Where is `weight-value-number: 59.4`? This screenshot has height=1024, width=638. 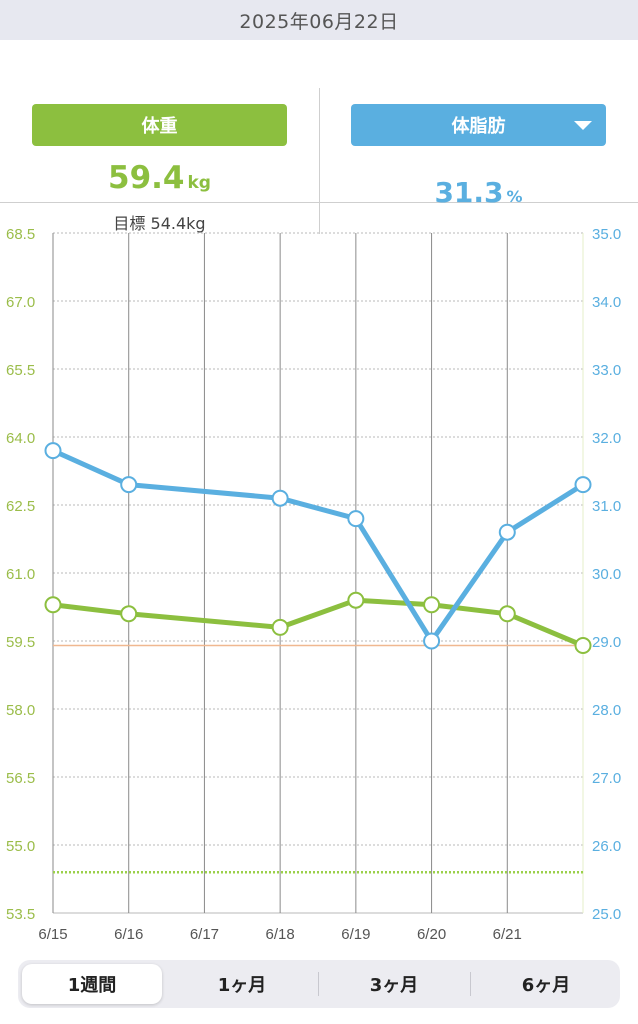 weight-value-number: 59.4 is located at coordinates (146, 178).